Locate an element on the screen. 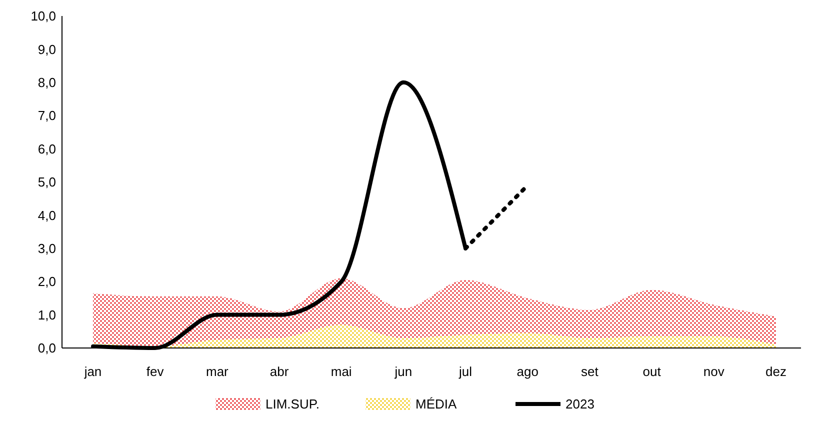  y-tick-label: 1,0 is located at coordinates (47, 314).